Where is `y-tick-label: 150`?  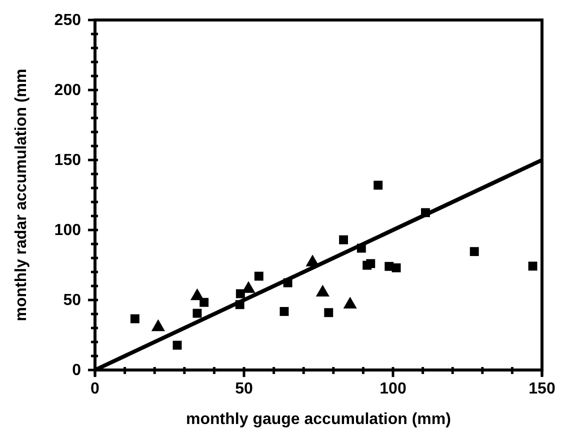
y-tick-label: 150 is located at coordinates (68, 161).